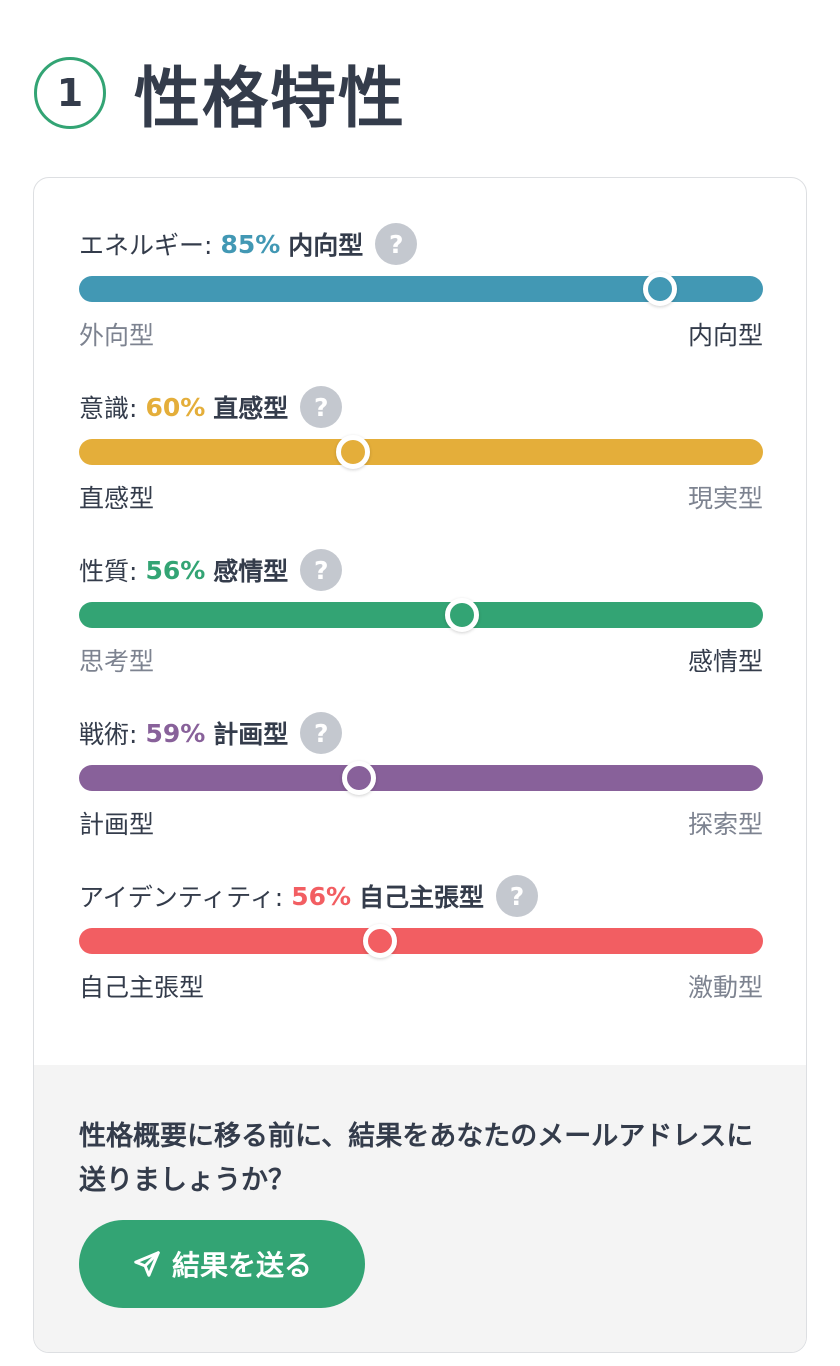 This screenshot has width=840, height=1366. I want to click on trait-type: 感情型, so click(251, 571).